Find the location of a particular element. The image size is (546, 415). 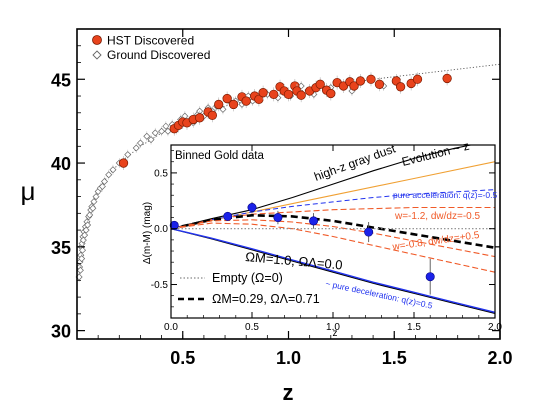

inset-x-tick-label: 0.0 is located at coordinates (171, 327).